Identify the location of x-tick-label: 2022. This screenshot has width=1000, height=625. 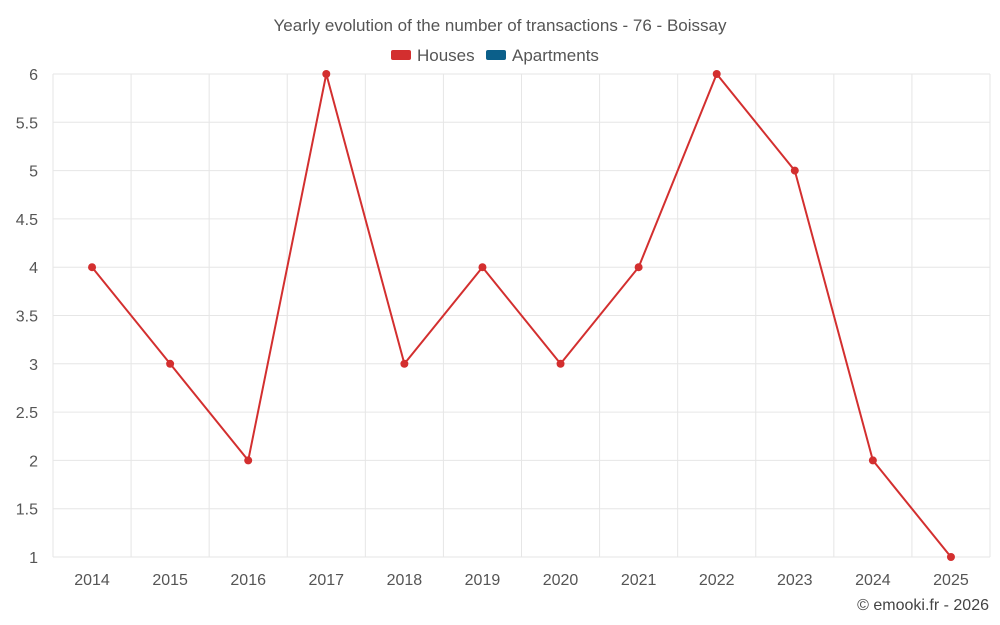
(717, 580).